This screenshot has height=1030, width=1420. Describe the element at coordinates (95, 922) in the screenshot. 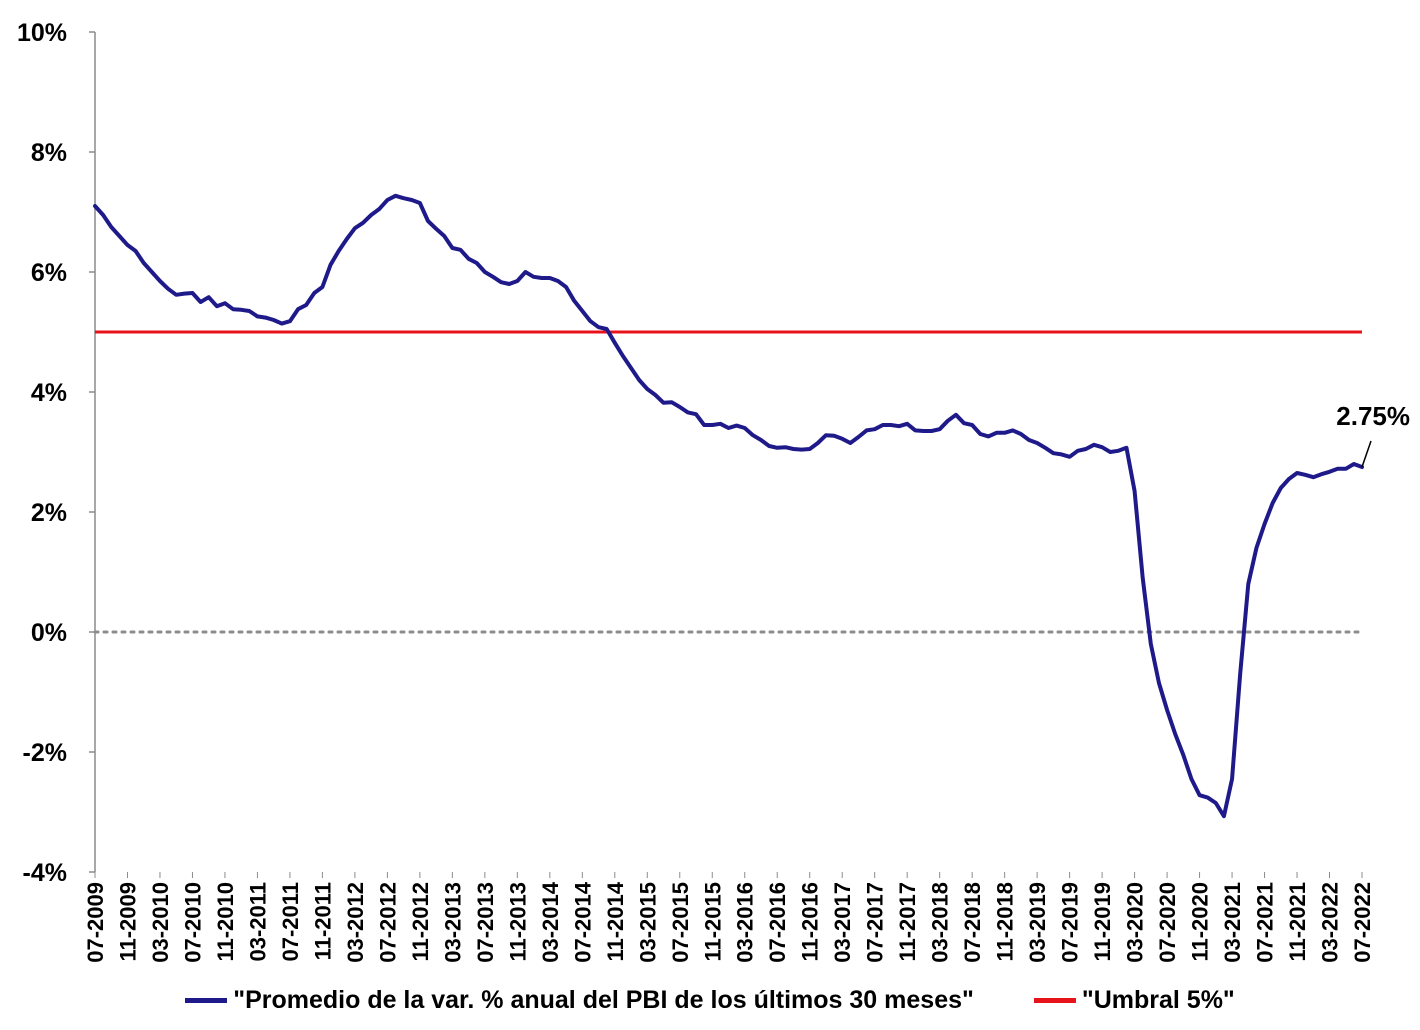

I see `x-tick-label: 07-2009` at that location.